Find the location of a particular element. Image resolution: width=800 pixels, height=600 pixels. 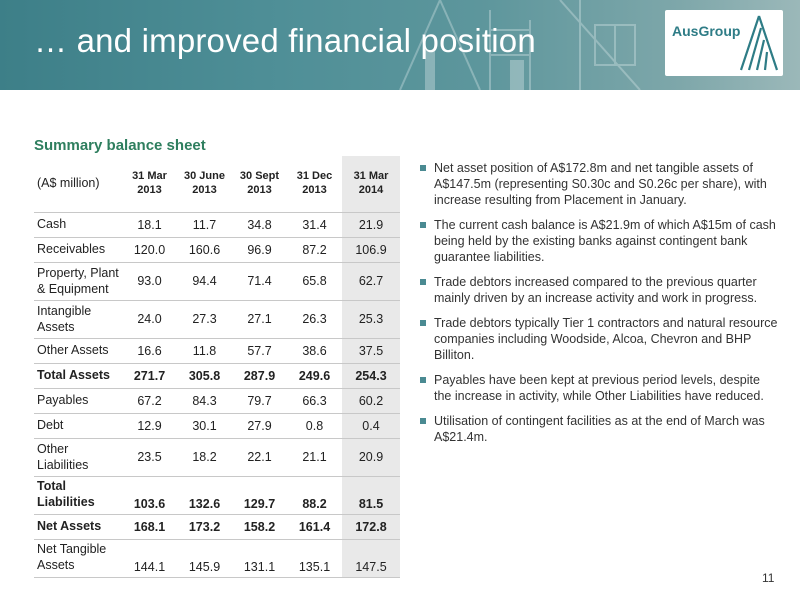

column-header: 30 Sept 2013 is located at coordinates (259, 184).